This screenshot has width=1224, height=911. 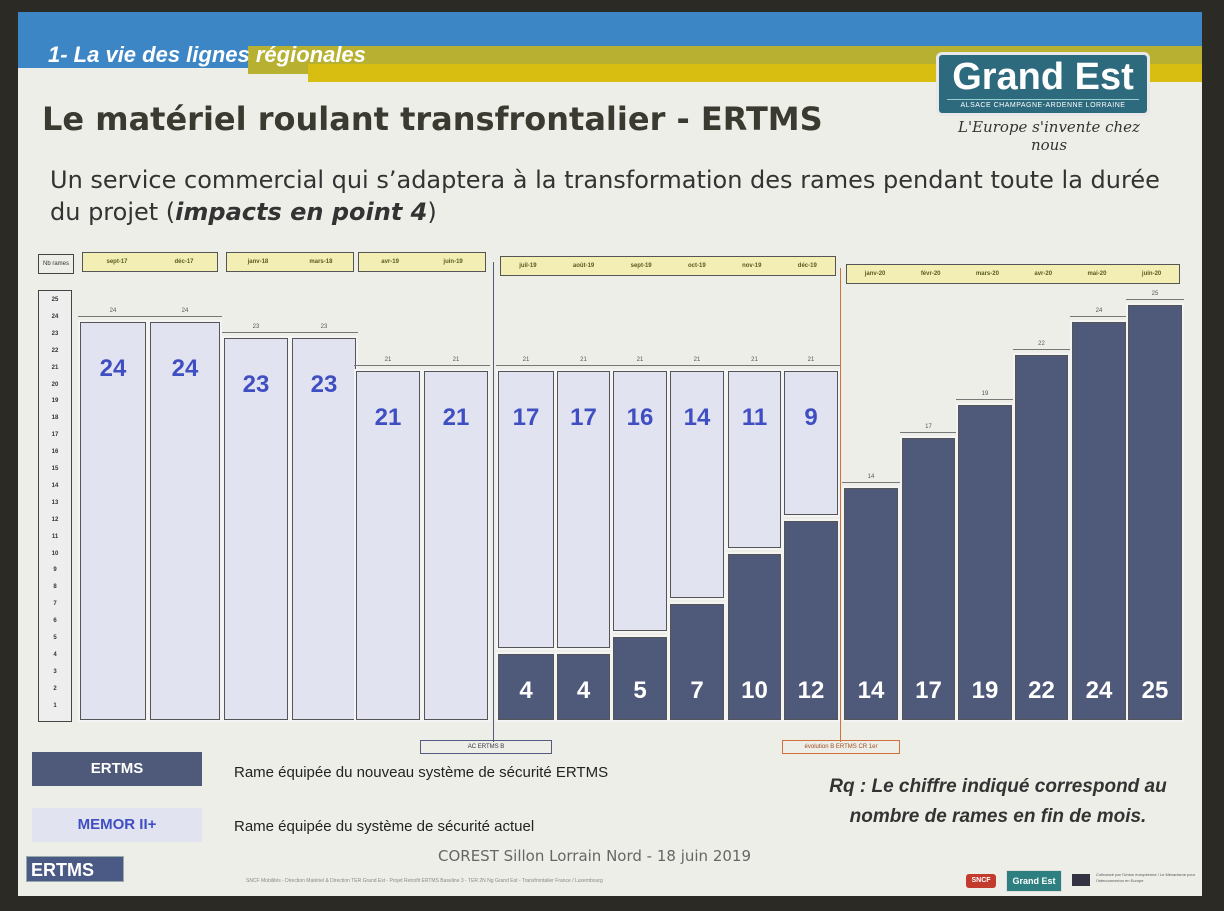 What do you see at coordinates (117, 825) in the screenshot?
I see `legend-swatch-memor: MEMOR II+` at bounding box center [117, 825].